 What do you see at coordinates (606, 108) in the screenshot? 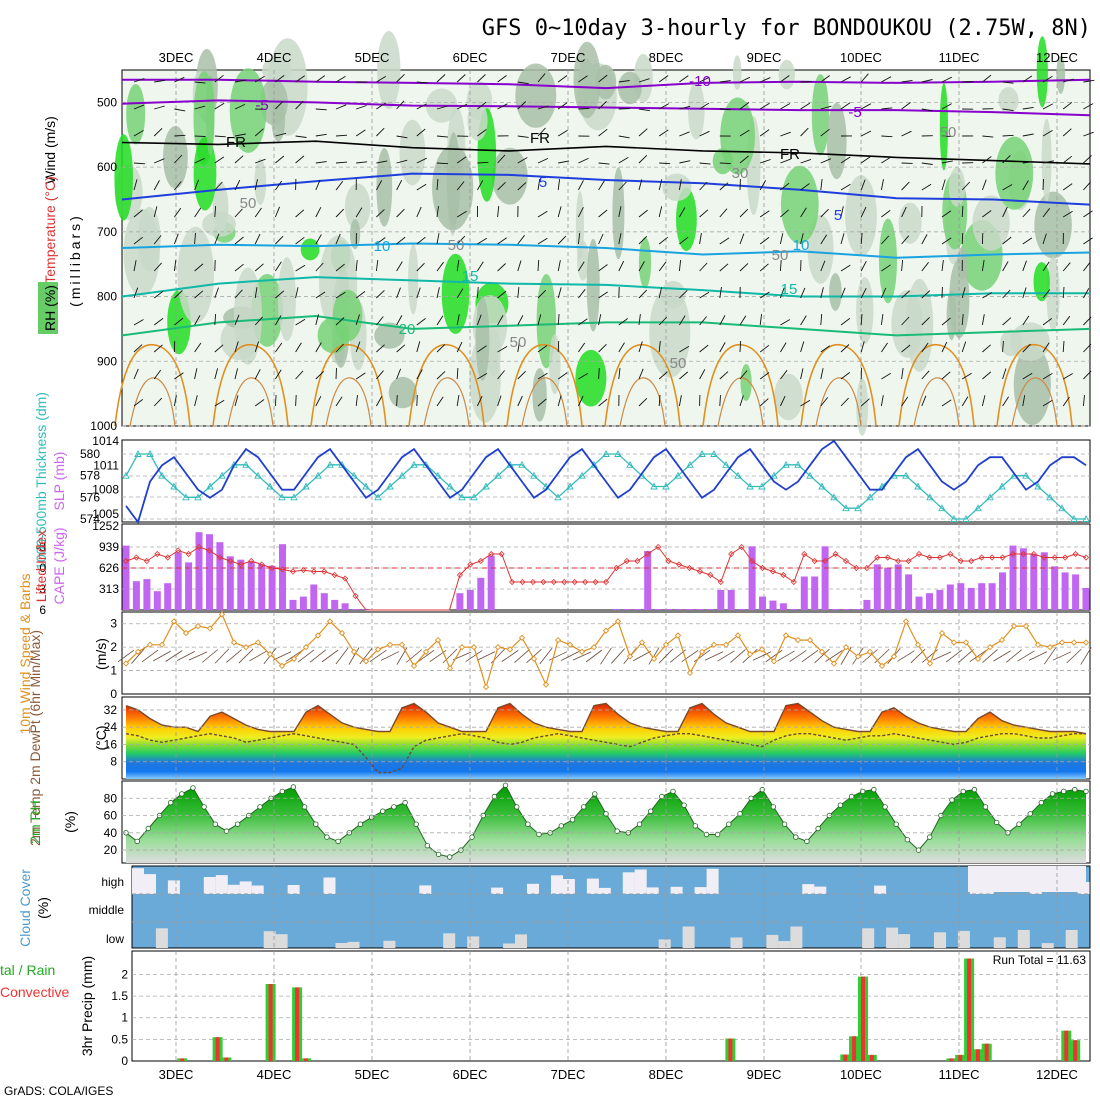
I see `isotherm--5` at bounding box center [606, 108].